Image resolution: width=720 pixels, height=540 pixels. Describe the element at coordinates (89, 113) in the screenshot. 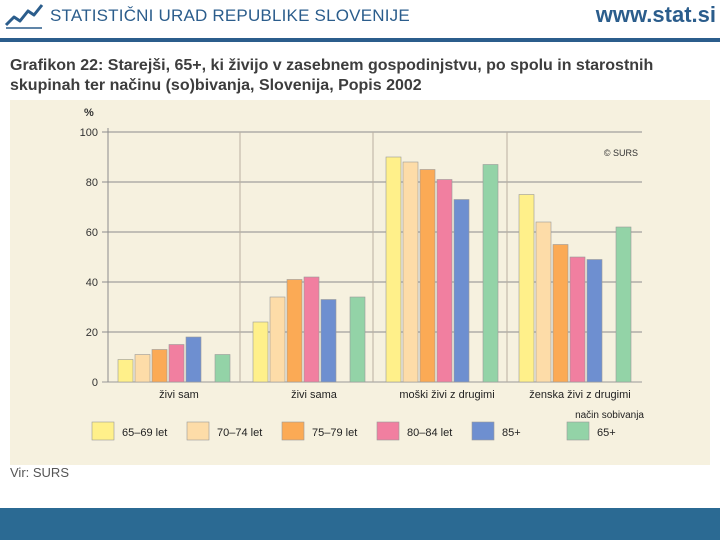

I see `y-axis-label: %` at that location.